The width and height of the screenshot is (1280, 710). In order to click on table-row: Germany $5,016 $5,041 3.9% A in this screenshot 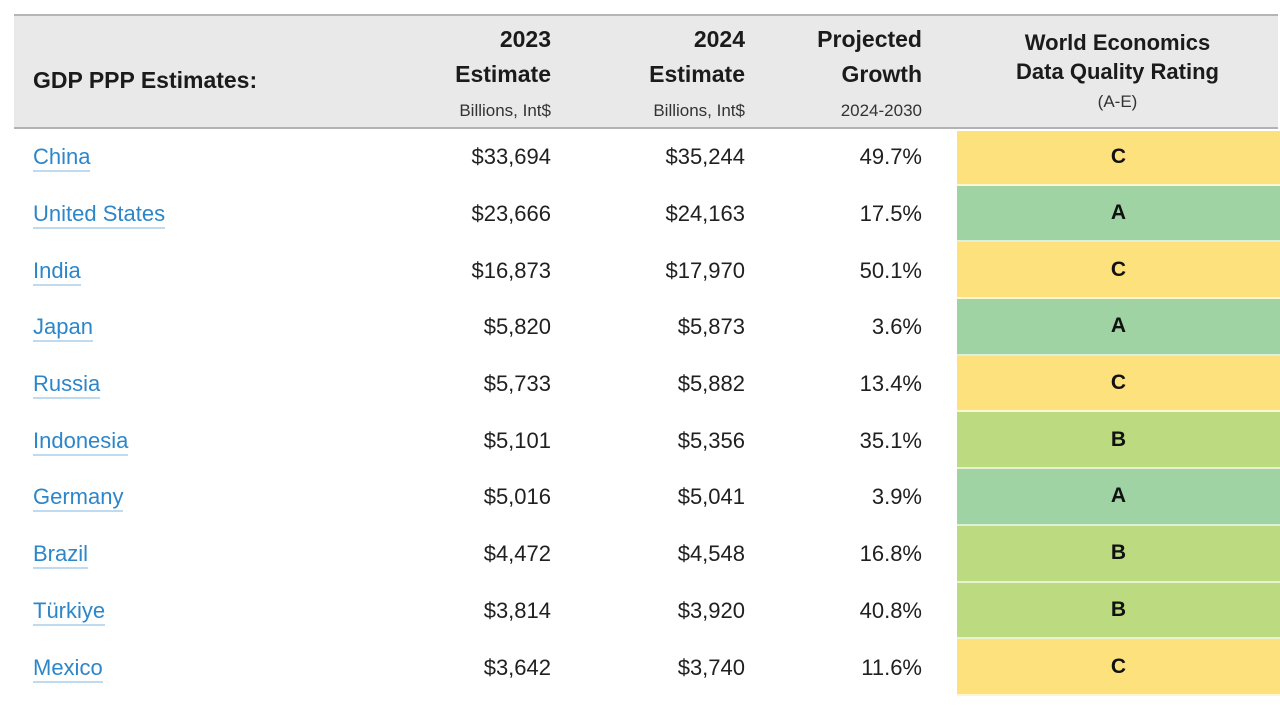, I will do `click(640, 497)`.